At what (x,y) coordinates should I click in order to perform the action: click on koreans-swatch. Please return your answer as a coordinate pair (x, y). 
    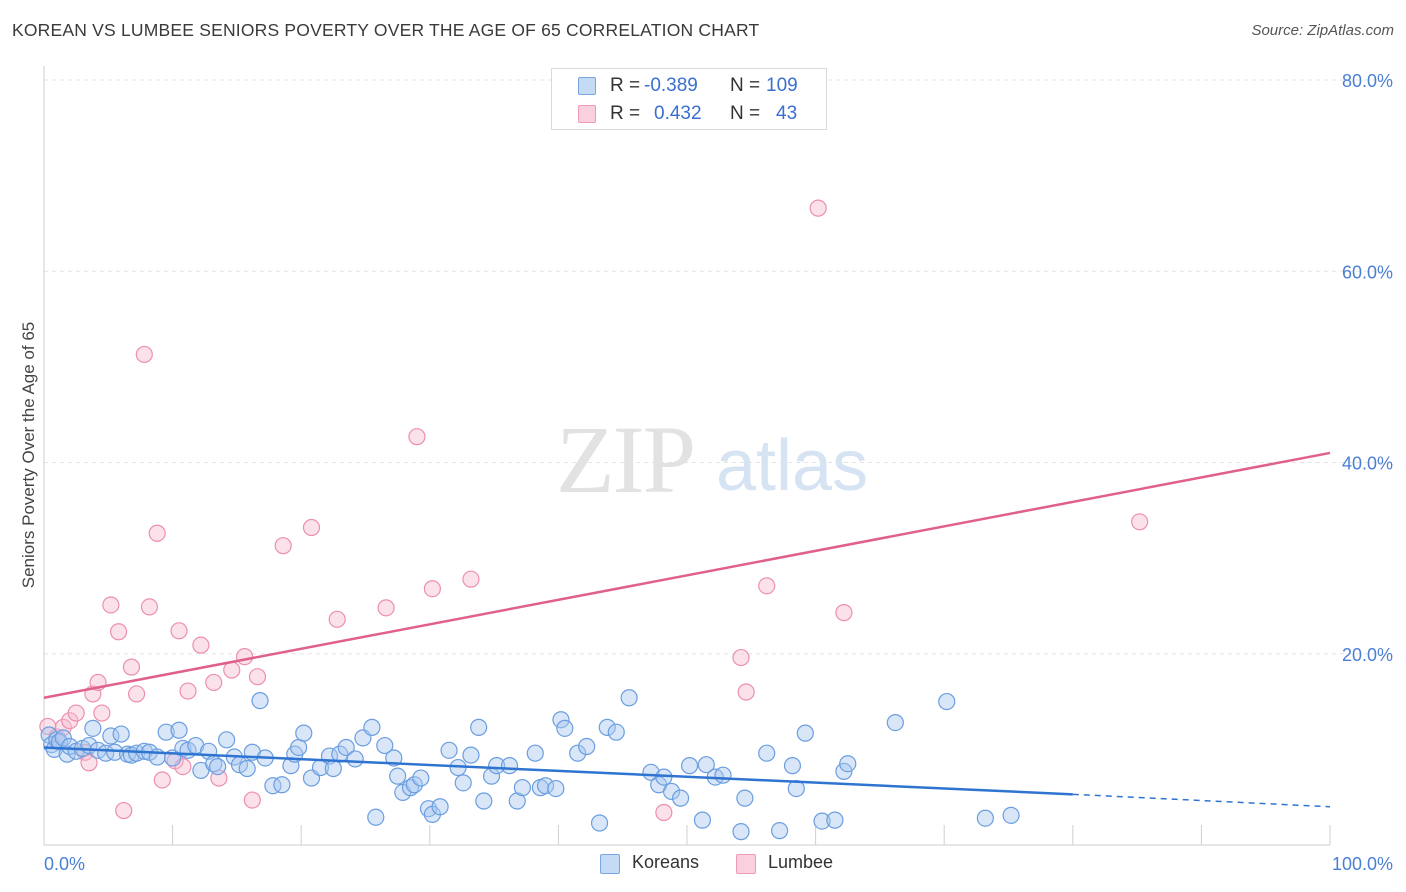
    Looking at the image, I should click on (587, 86).